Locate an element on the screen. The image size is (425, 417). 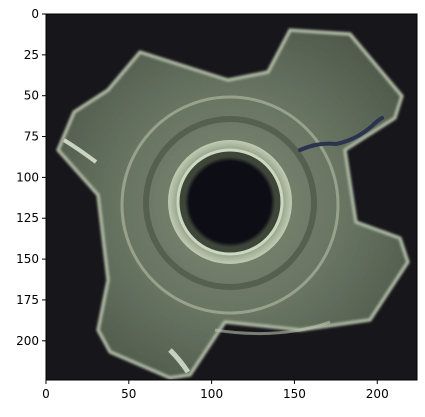
center-hole is located at coordinates (230, 202).